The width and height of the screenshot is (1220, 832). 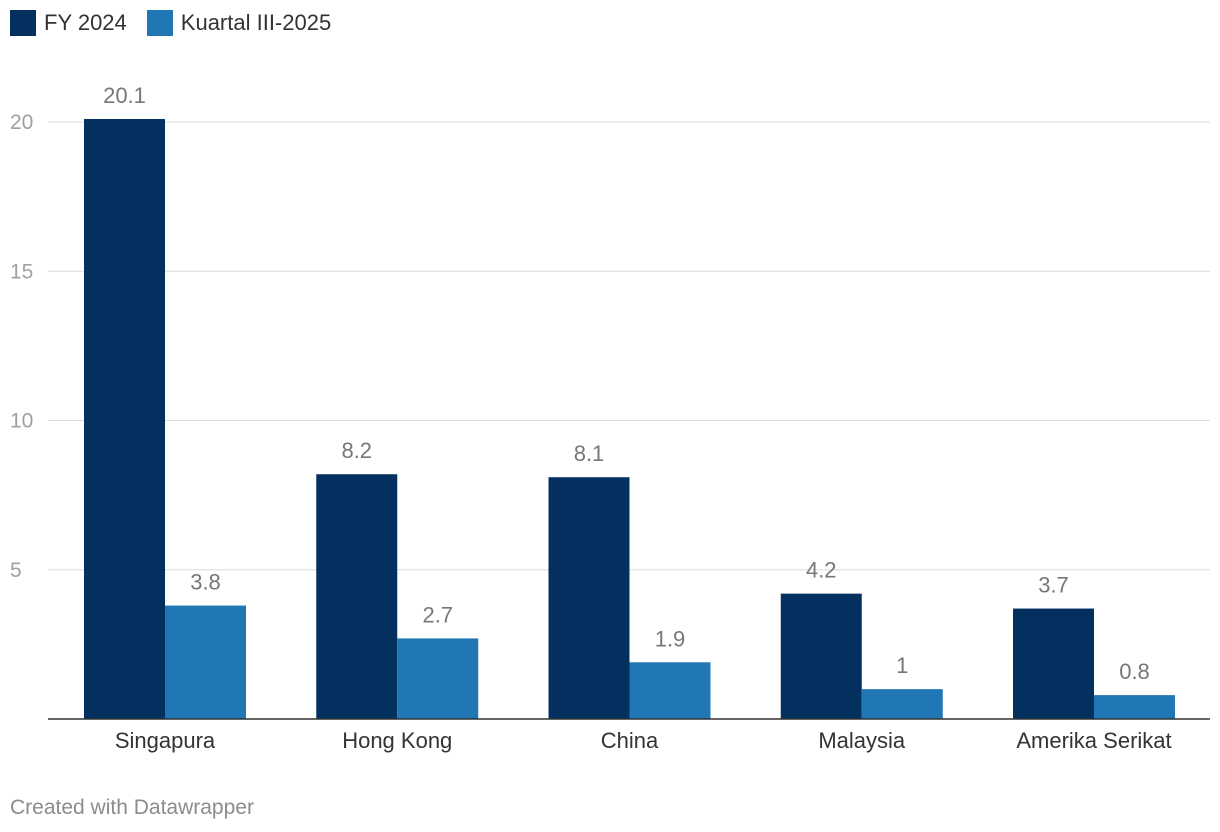 What do you see at coordinates (630, 740) in the screenshot?
I see `x-tick-label-2: China` at bounding box center [630, 740].